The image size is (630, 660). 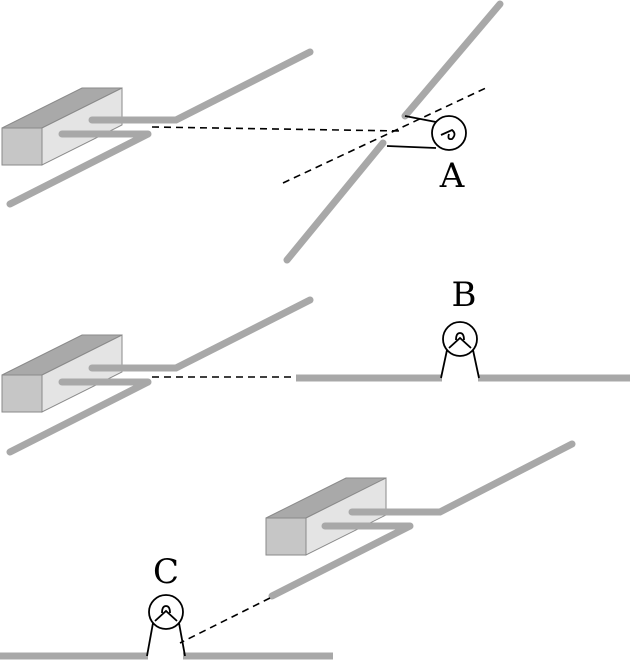 What do you see at coordinates (460, 350) in the screenshot?
I see `device-b` at bounding box center [460, 350].